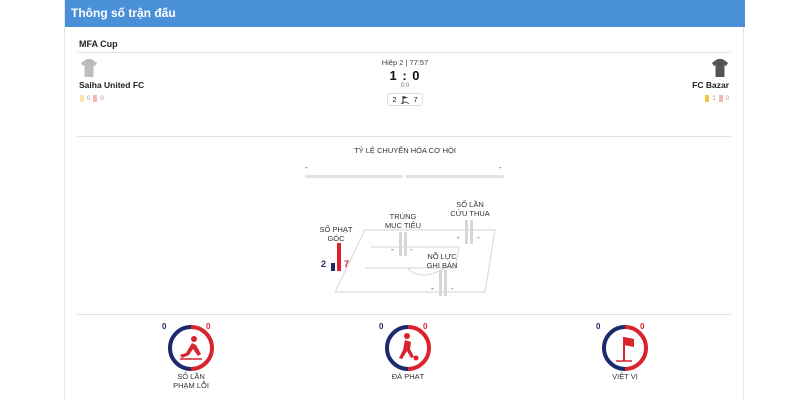 The width and height of the screenshot is (800, 400). What do you see at coordinates (392, 249) in the screenshot?
I see `on-target-home-value: -` at bounding box center [392, 249].